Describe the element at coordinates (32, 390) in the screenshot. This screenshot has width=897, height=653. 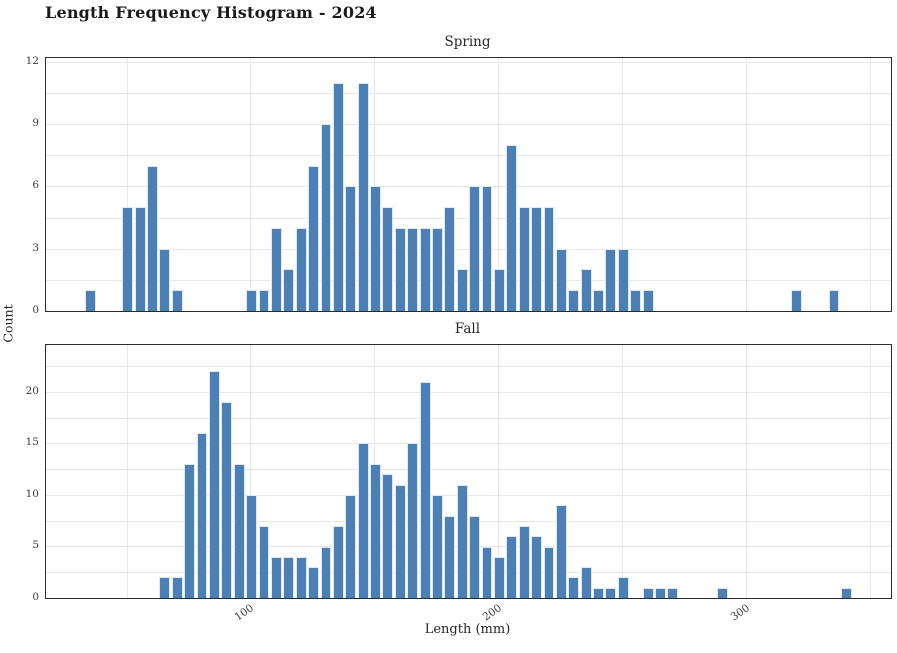
I see `y-tick-label: 20` at that location.